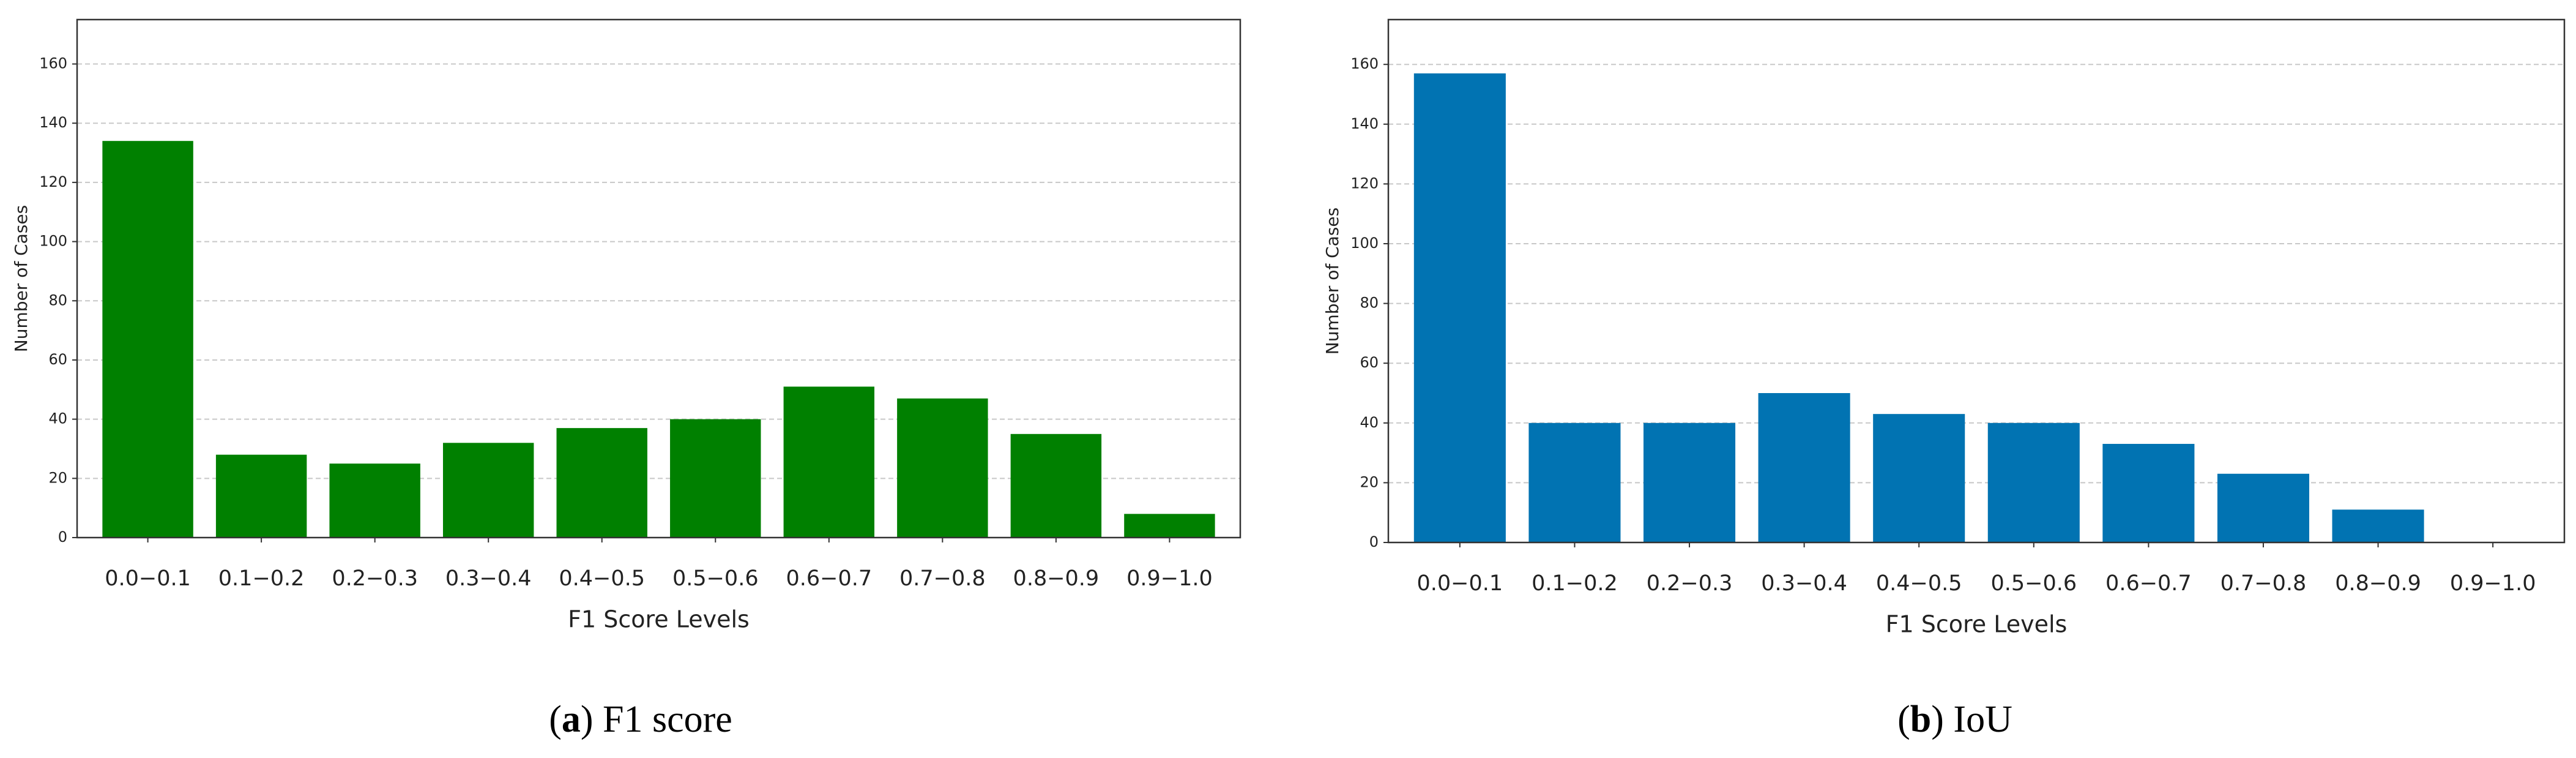 This screenshot has width=2576, height=758. What do you see at coordinates (1921, 719) in the screenshot?
I see `caption-part: b` at bounding box center [1921, 719].